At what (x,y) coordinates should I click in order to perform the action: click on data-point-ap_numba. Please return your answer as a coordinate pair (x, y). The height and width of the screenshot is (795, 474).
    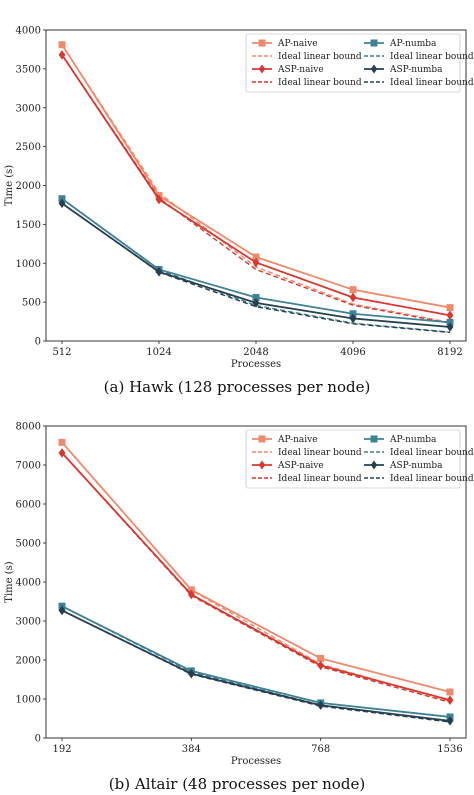
    Looking at the image, I should click on (256, 297).